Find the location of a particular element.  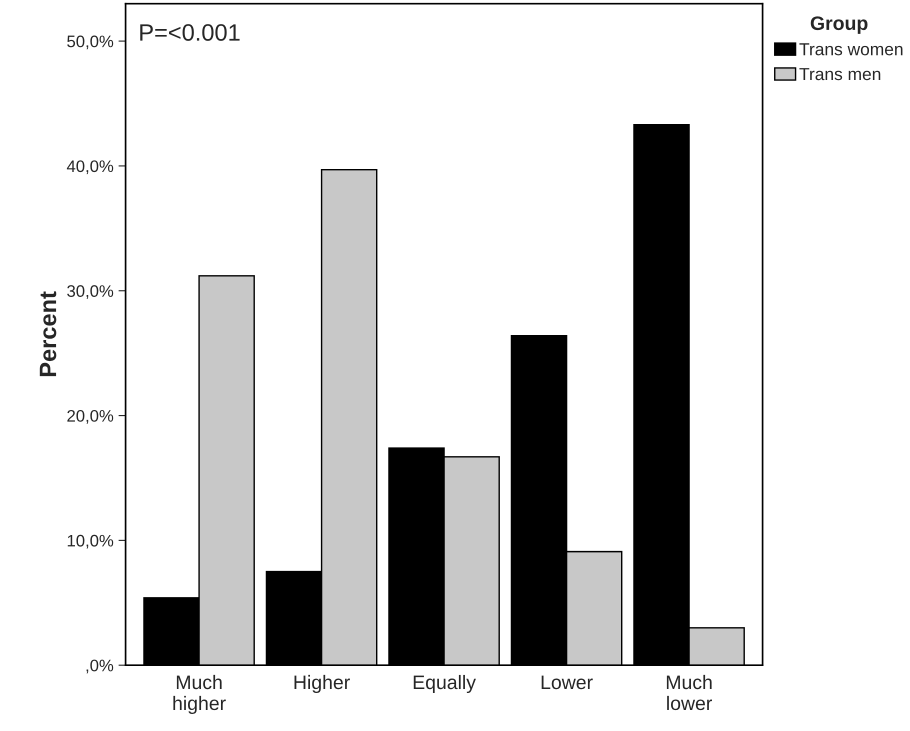

y-tick-label: 30,0% is located at coordinates (90, 292).